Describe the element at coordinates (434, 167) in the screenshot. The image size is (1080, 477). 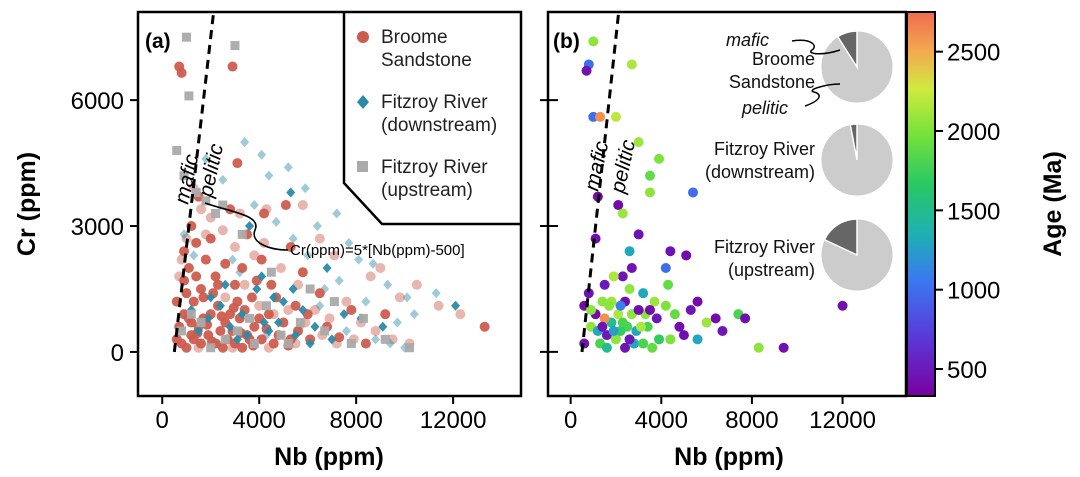
I see `legend-label-upstream-line1: Fitzroy River` at that location.